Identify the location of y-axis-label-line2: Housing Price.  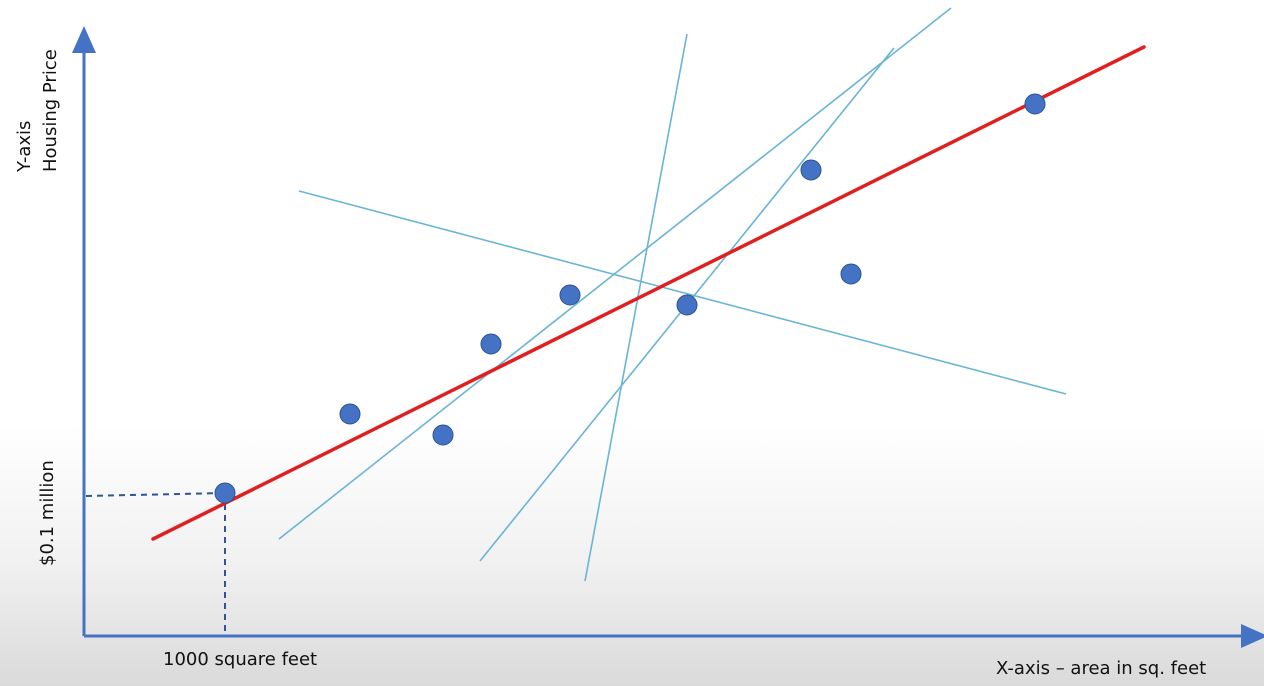
(50, 110).